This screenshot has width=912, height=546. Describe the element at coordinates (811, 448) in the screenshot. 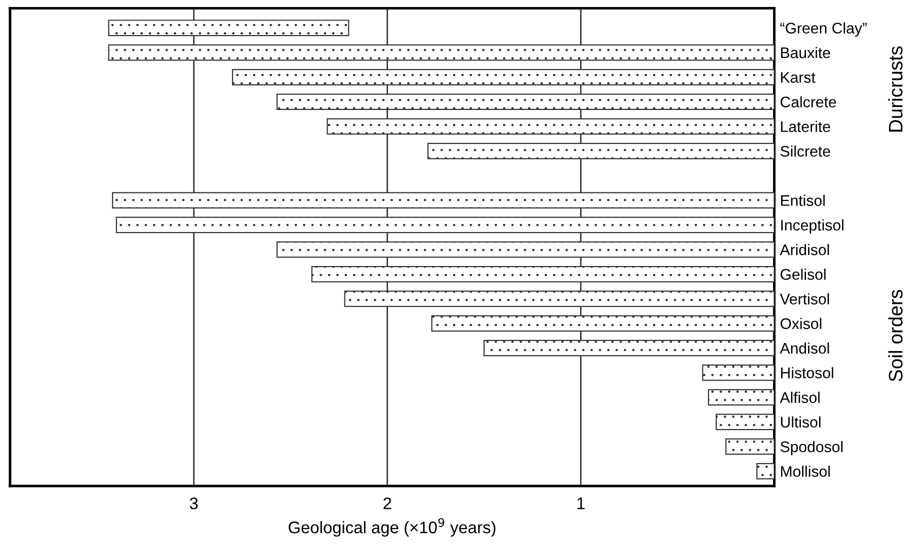

I see `y-tick-label: Spodosol` at that location.